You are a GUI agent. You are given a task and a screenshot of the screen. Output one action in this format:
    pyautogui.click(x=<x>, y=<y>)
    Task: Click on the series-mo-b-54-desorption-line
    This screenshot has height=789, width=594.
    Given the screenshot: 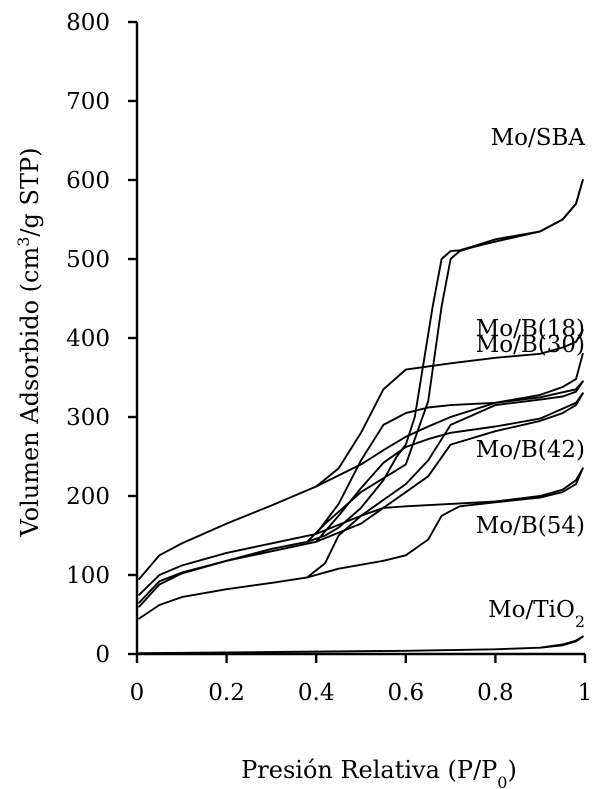 What is the action you would take?
    pyautogui.click(x=445, y=523)
    